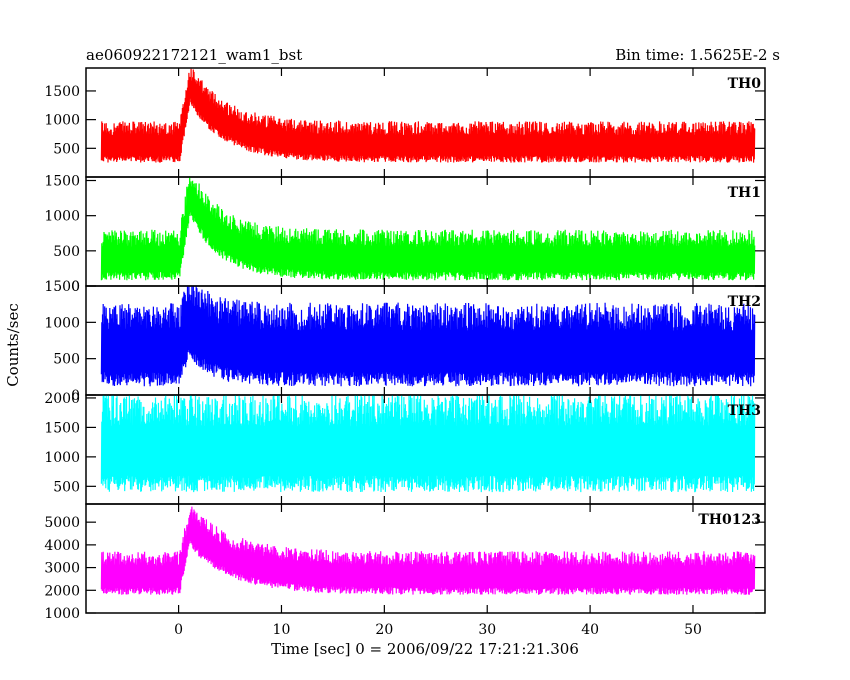  Describe the element at coordinates (425, 649) in the screenshot. I see `x-axis-label: Time [sec] 0 = 2006/09/22 17:21:21.306` at that location.